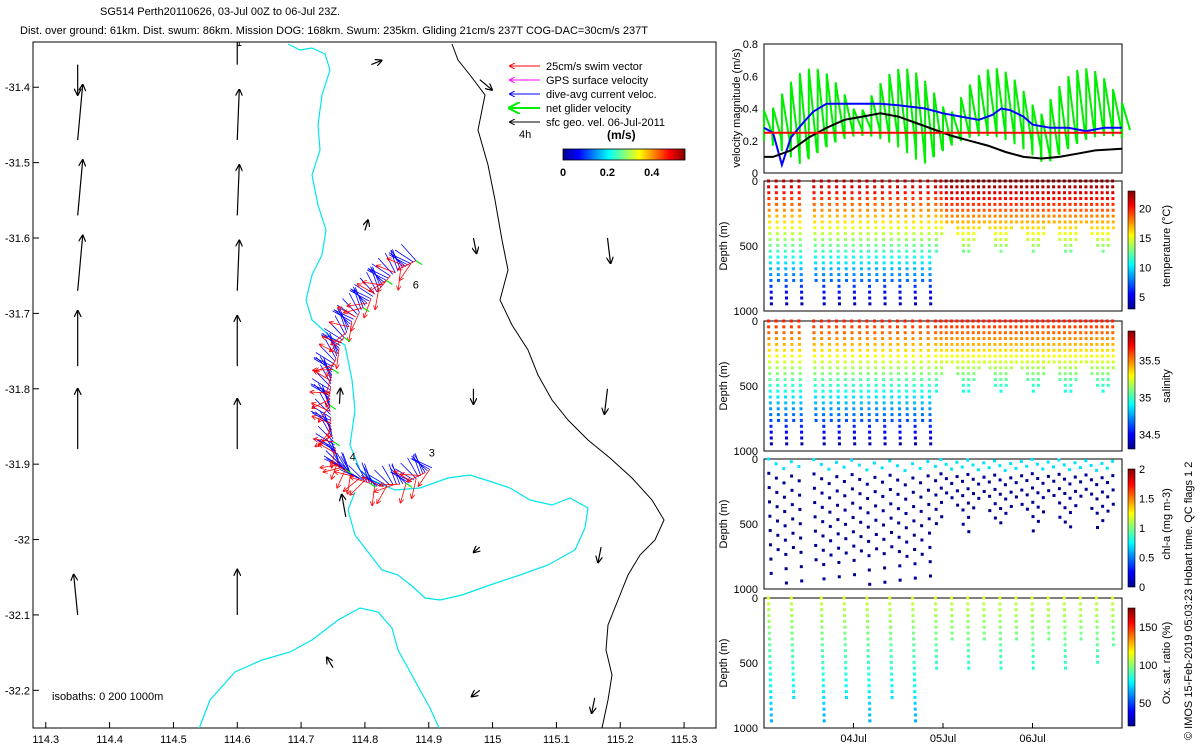 This screenshot has width=1200, height=750. Describe the element at coordinates (17, 164) in the screenshot. I see `y-tick-label: -31.5` at that location.